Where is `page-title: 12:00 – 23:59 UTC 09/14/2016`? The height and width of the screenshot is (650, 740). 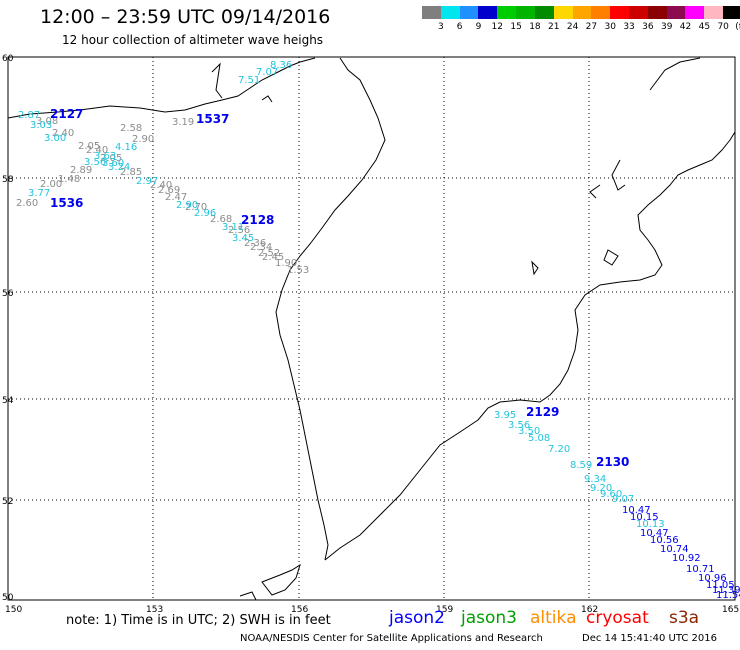
page-title: 12:00 – 23:59 UTC 09/14/2016 is located at coordinates (185, 17).